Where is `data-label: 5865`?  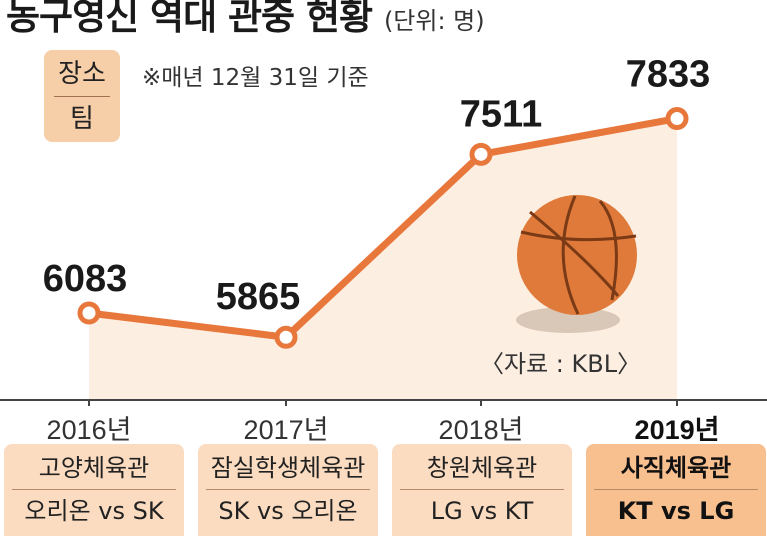
data-label: 5865 is located at coordinates (258, 297).